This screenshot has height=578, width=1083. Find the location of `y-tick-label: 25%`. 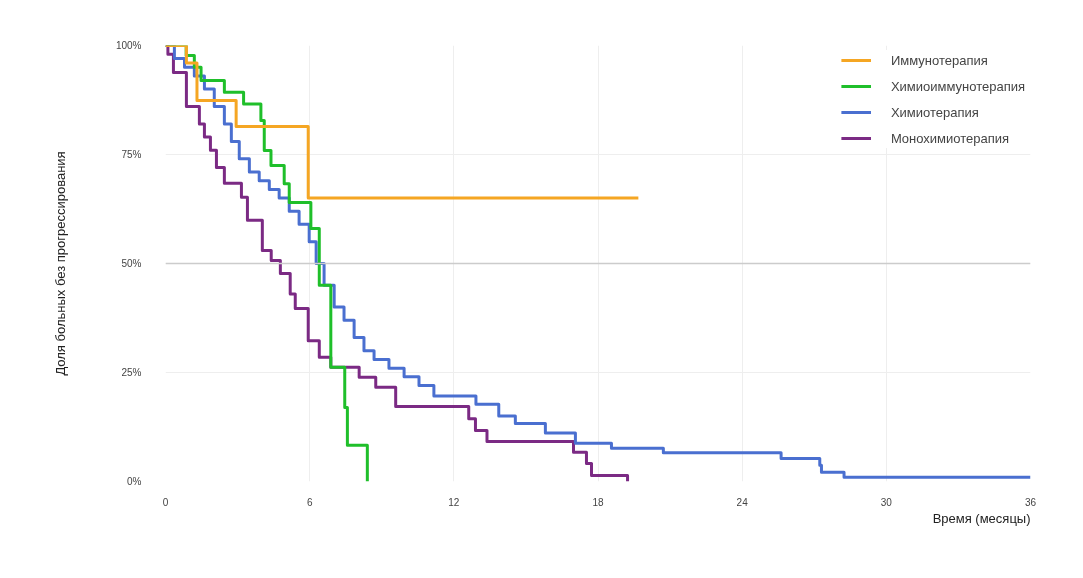

y-tick-label: 25% is located at coordinates (131, 372).